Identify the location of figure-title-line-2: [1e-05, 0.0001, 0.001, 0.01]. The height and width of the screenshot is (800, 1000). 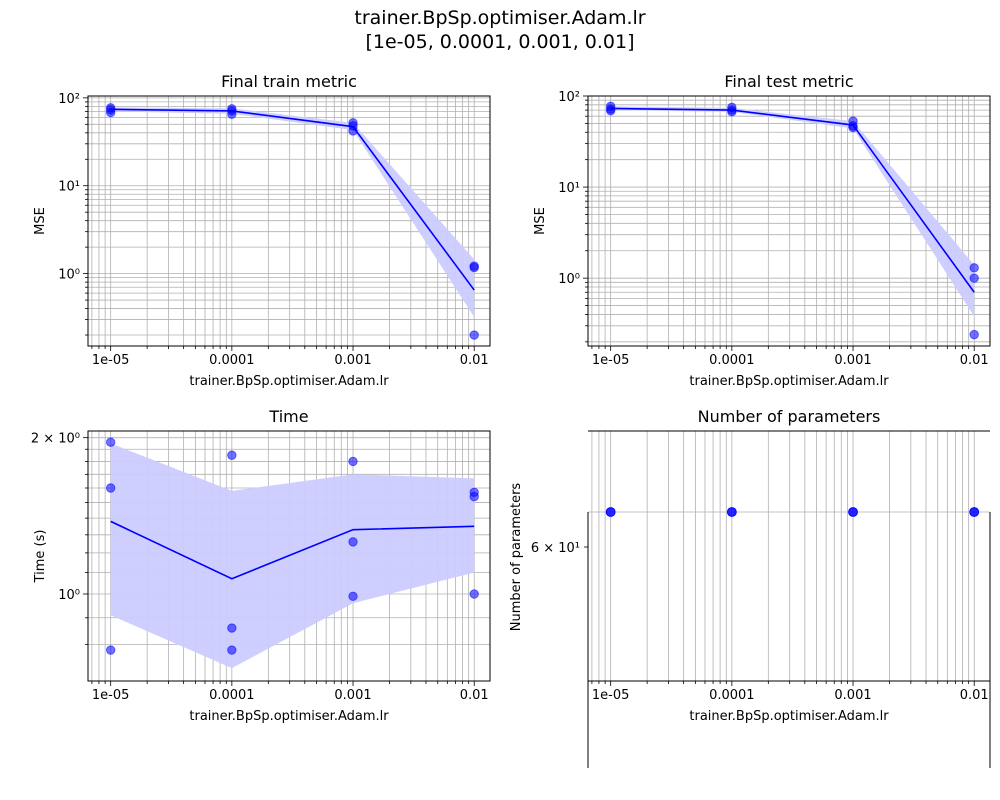
(500, 42).